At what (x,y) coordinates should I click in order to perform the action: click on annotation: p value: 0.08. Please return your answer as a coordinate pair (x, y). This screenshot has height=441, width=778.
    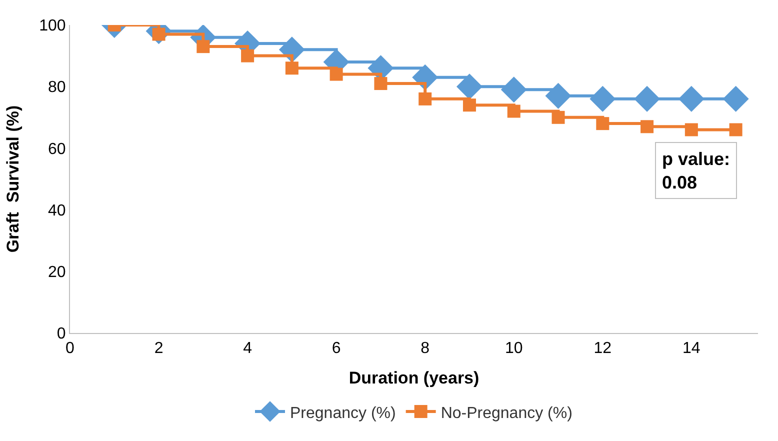
    Looking at the image, I should click on (696, 170).